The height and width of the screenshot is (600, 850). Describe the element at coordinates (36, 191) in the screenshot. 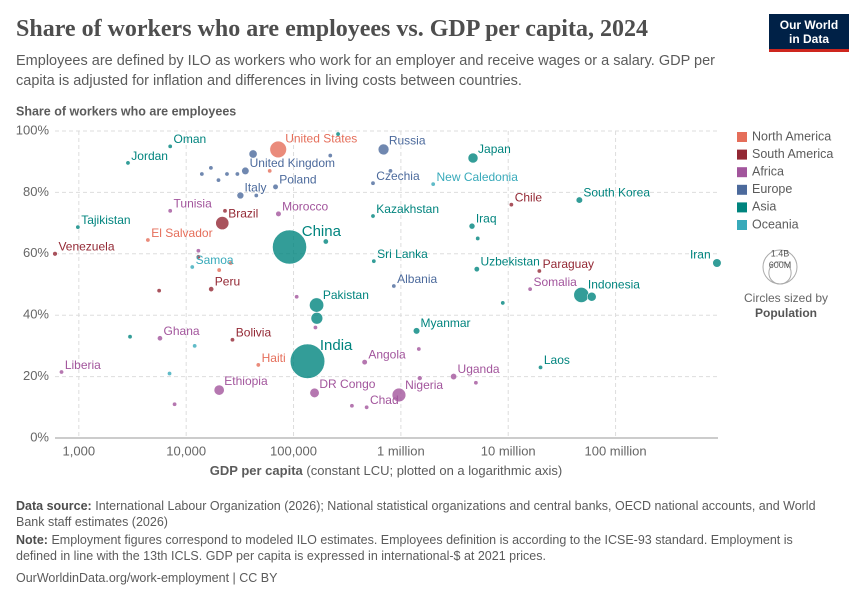

I see `y-tick-label: 80%` at that location.